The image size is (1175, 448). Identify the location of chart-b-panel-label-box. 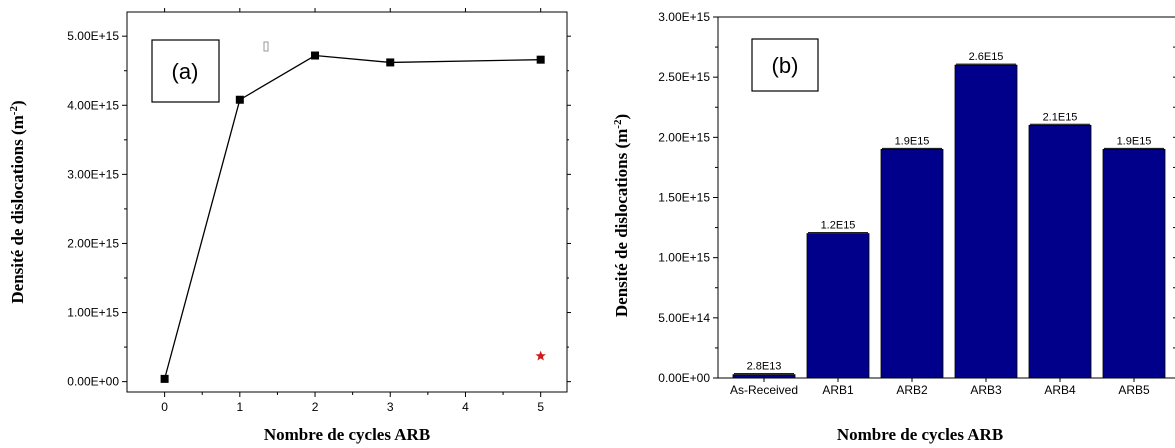
(785, 65).